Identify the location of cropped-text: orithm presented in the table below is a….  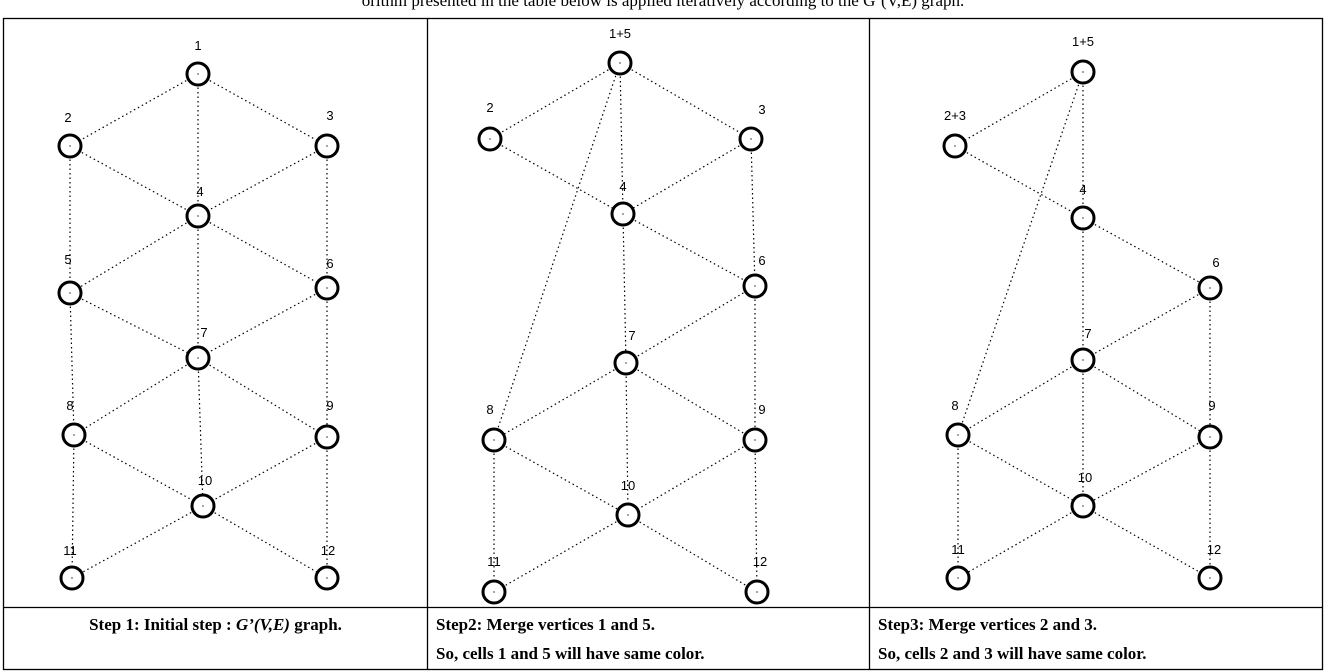
(663, 5).